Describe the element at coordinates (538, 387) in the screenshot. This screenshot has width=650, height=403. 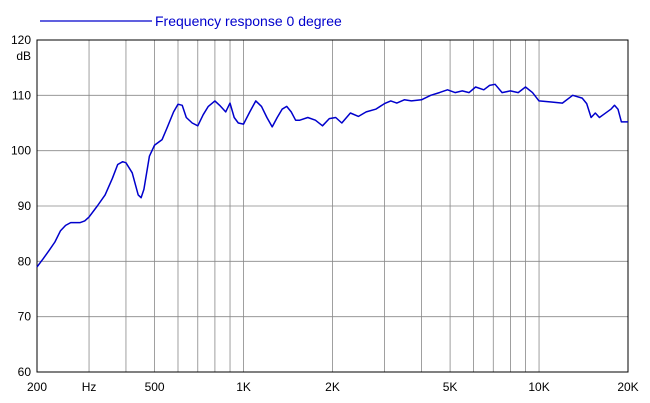
I see `x-tick-label: 10K` at that location.